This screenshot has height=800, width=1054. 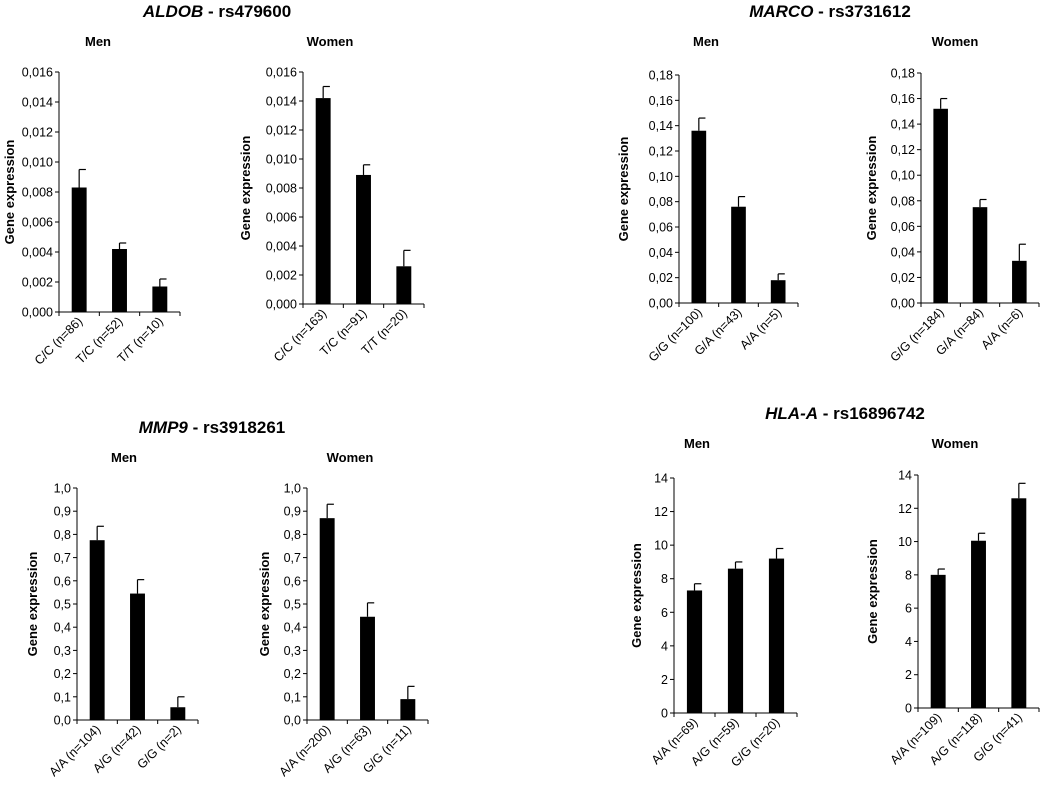 What do you see at coordinates (908, 642) in the screenshot?
I see `y-tick-label: 4` at bounding box center [908, 642].